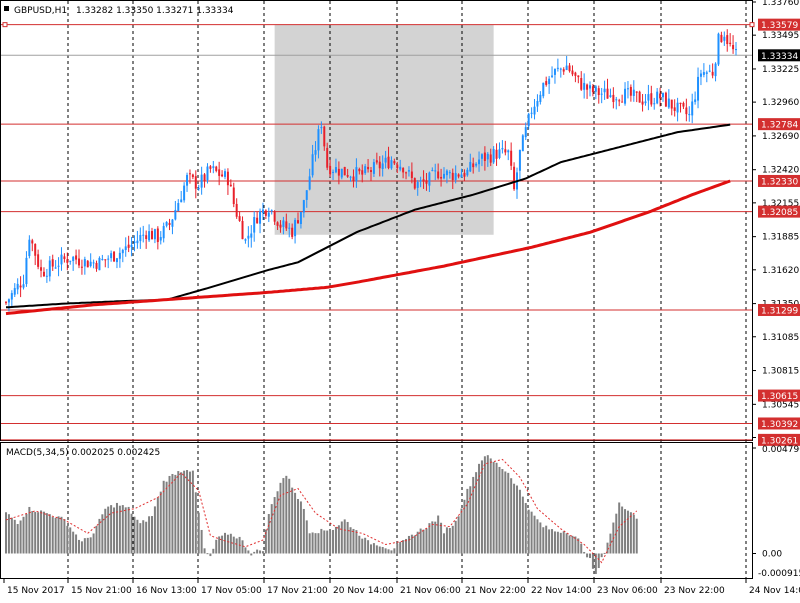 Image resolution: width=800 pixels, height=603 pixels. Describe the element at coordinates (40, 11) in the screenshot. I see `symbol-timeframe-label: GBPUSD,H1` at that location.